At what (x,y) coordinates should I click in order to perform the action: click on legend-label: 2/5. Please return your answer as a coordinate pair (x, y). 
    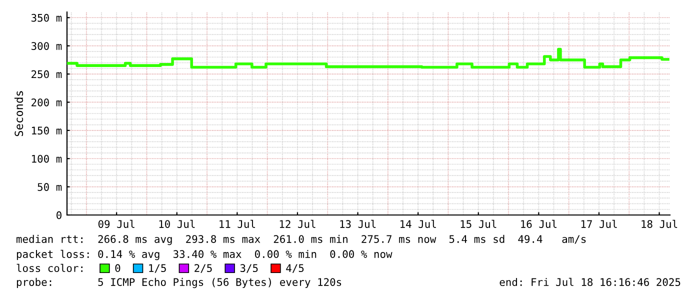
    Looking at the image, I should click on (203, 268).